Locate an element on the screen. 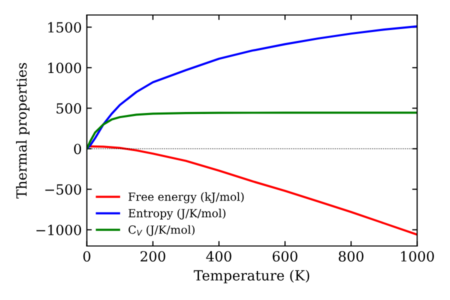 The width and height of the screenshot is (450, 300). y-tick-label: 1500 is located at coordinates (65, 27).